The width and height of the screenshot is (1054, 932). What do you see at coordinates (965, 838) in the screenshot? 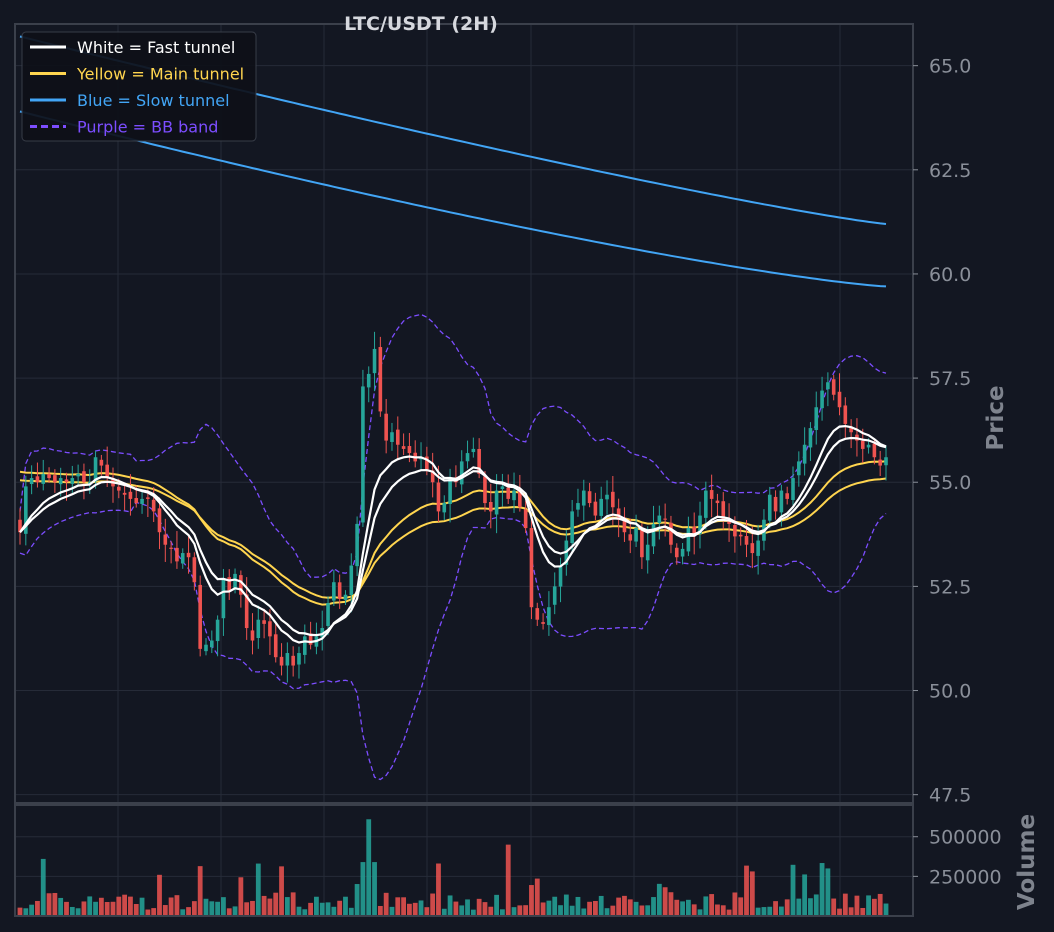
I see `volume-tick-label: 500000` at bounding box center [965, 838].